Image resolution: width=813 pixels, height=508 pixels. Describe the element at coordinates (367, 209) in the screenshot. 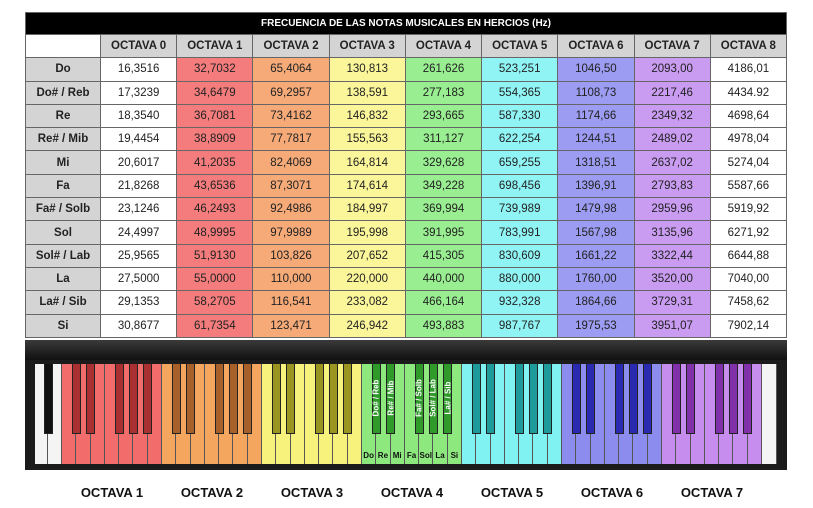

I see `frequency-cell: 184,997` at that location.